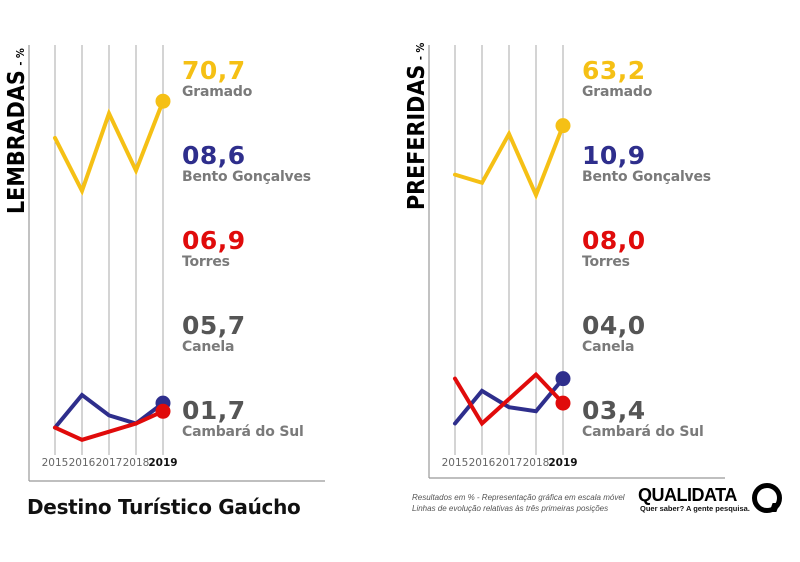 The width and height of the screenshot is (800, 562). I want to click on preferidas-entry-canela: 04,0 Canela, so click(614, 333).